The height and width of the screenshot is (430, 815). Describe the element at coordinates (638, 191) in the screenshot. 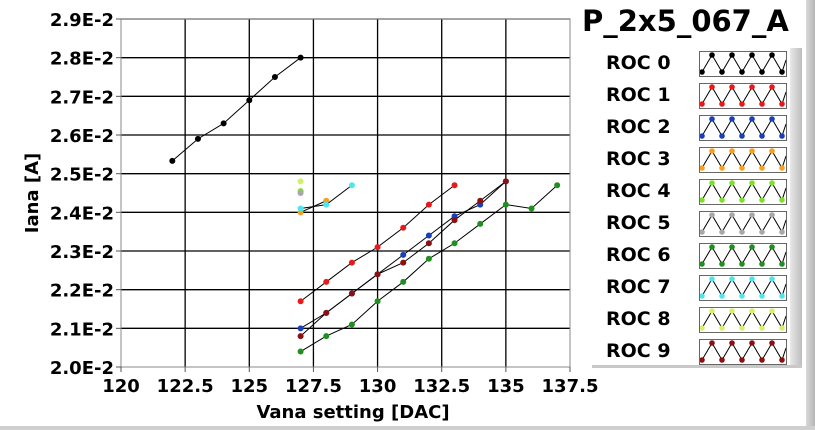

I see `legend-label: ROC 4` at that location.